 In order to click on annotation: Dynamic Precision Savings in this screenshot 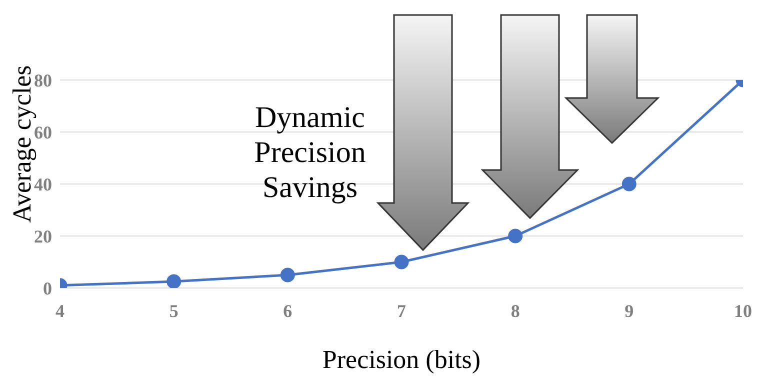, I will do `click(310, 152)`.